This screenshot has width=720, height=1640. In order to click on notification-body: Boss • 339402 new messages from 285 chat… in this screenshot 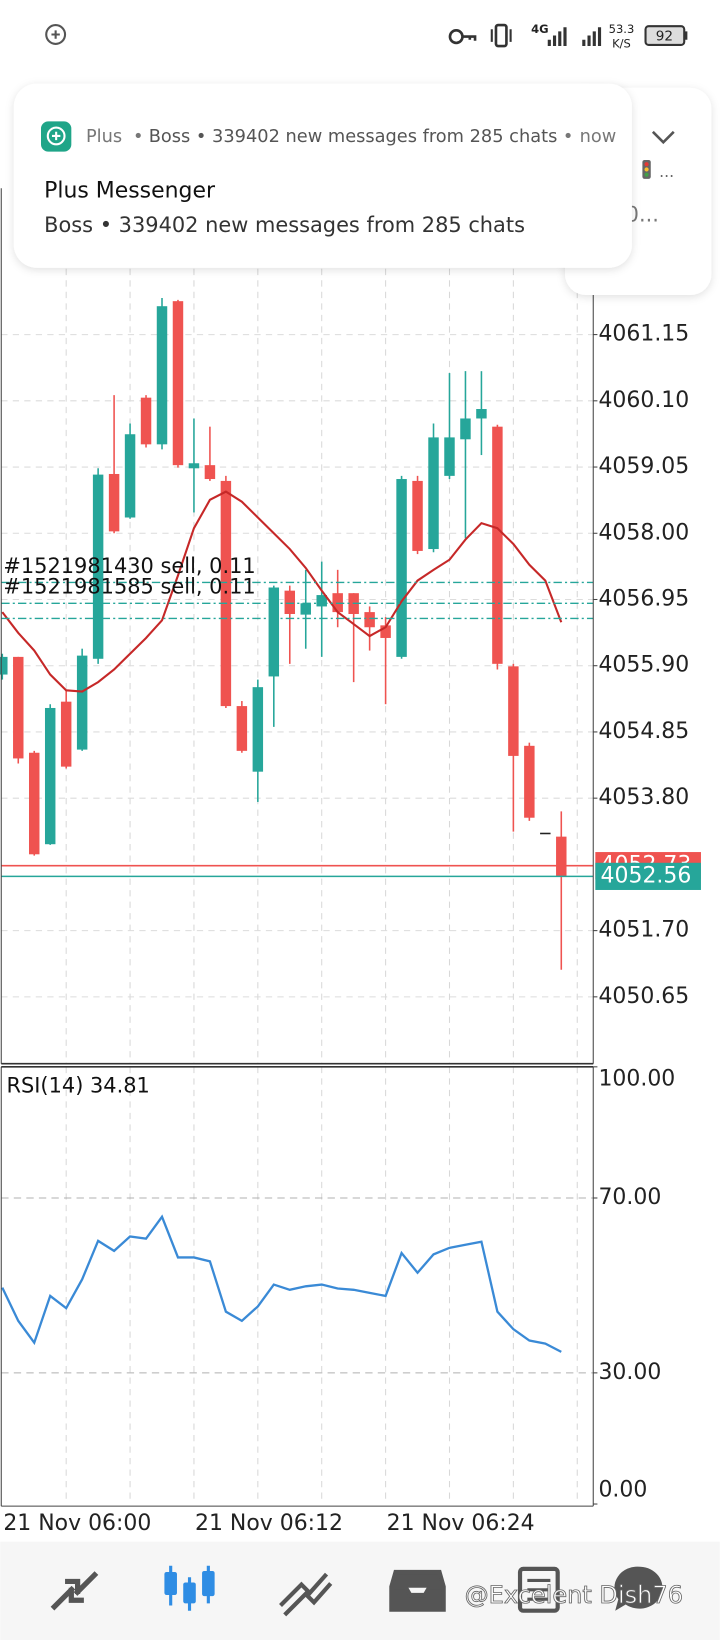, I will do `click(284, 225)`.